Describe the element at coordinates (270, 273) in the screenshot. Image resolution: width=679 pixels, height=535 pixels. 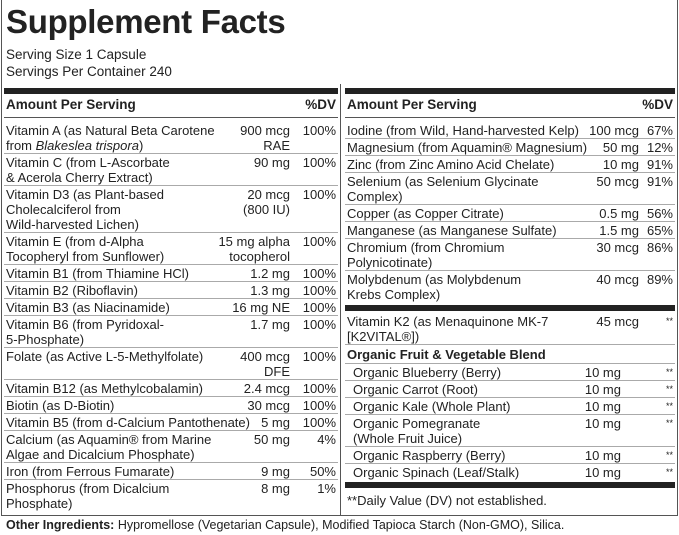
I see `nutrient-amount: 1.2 mg` at that location.